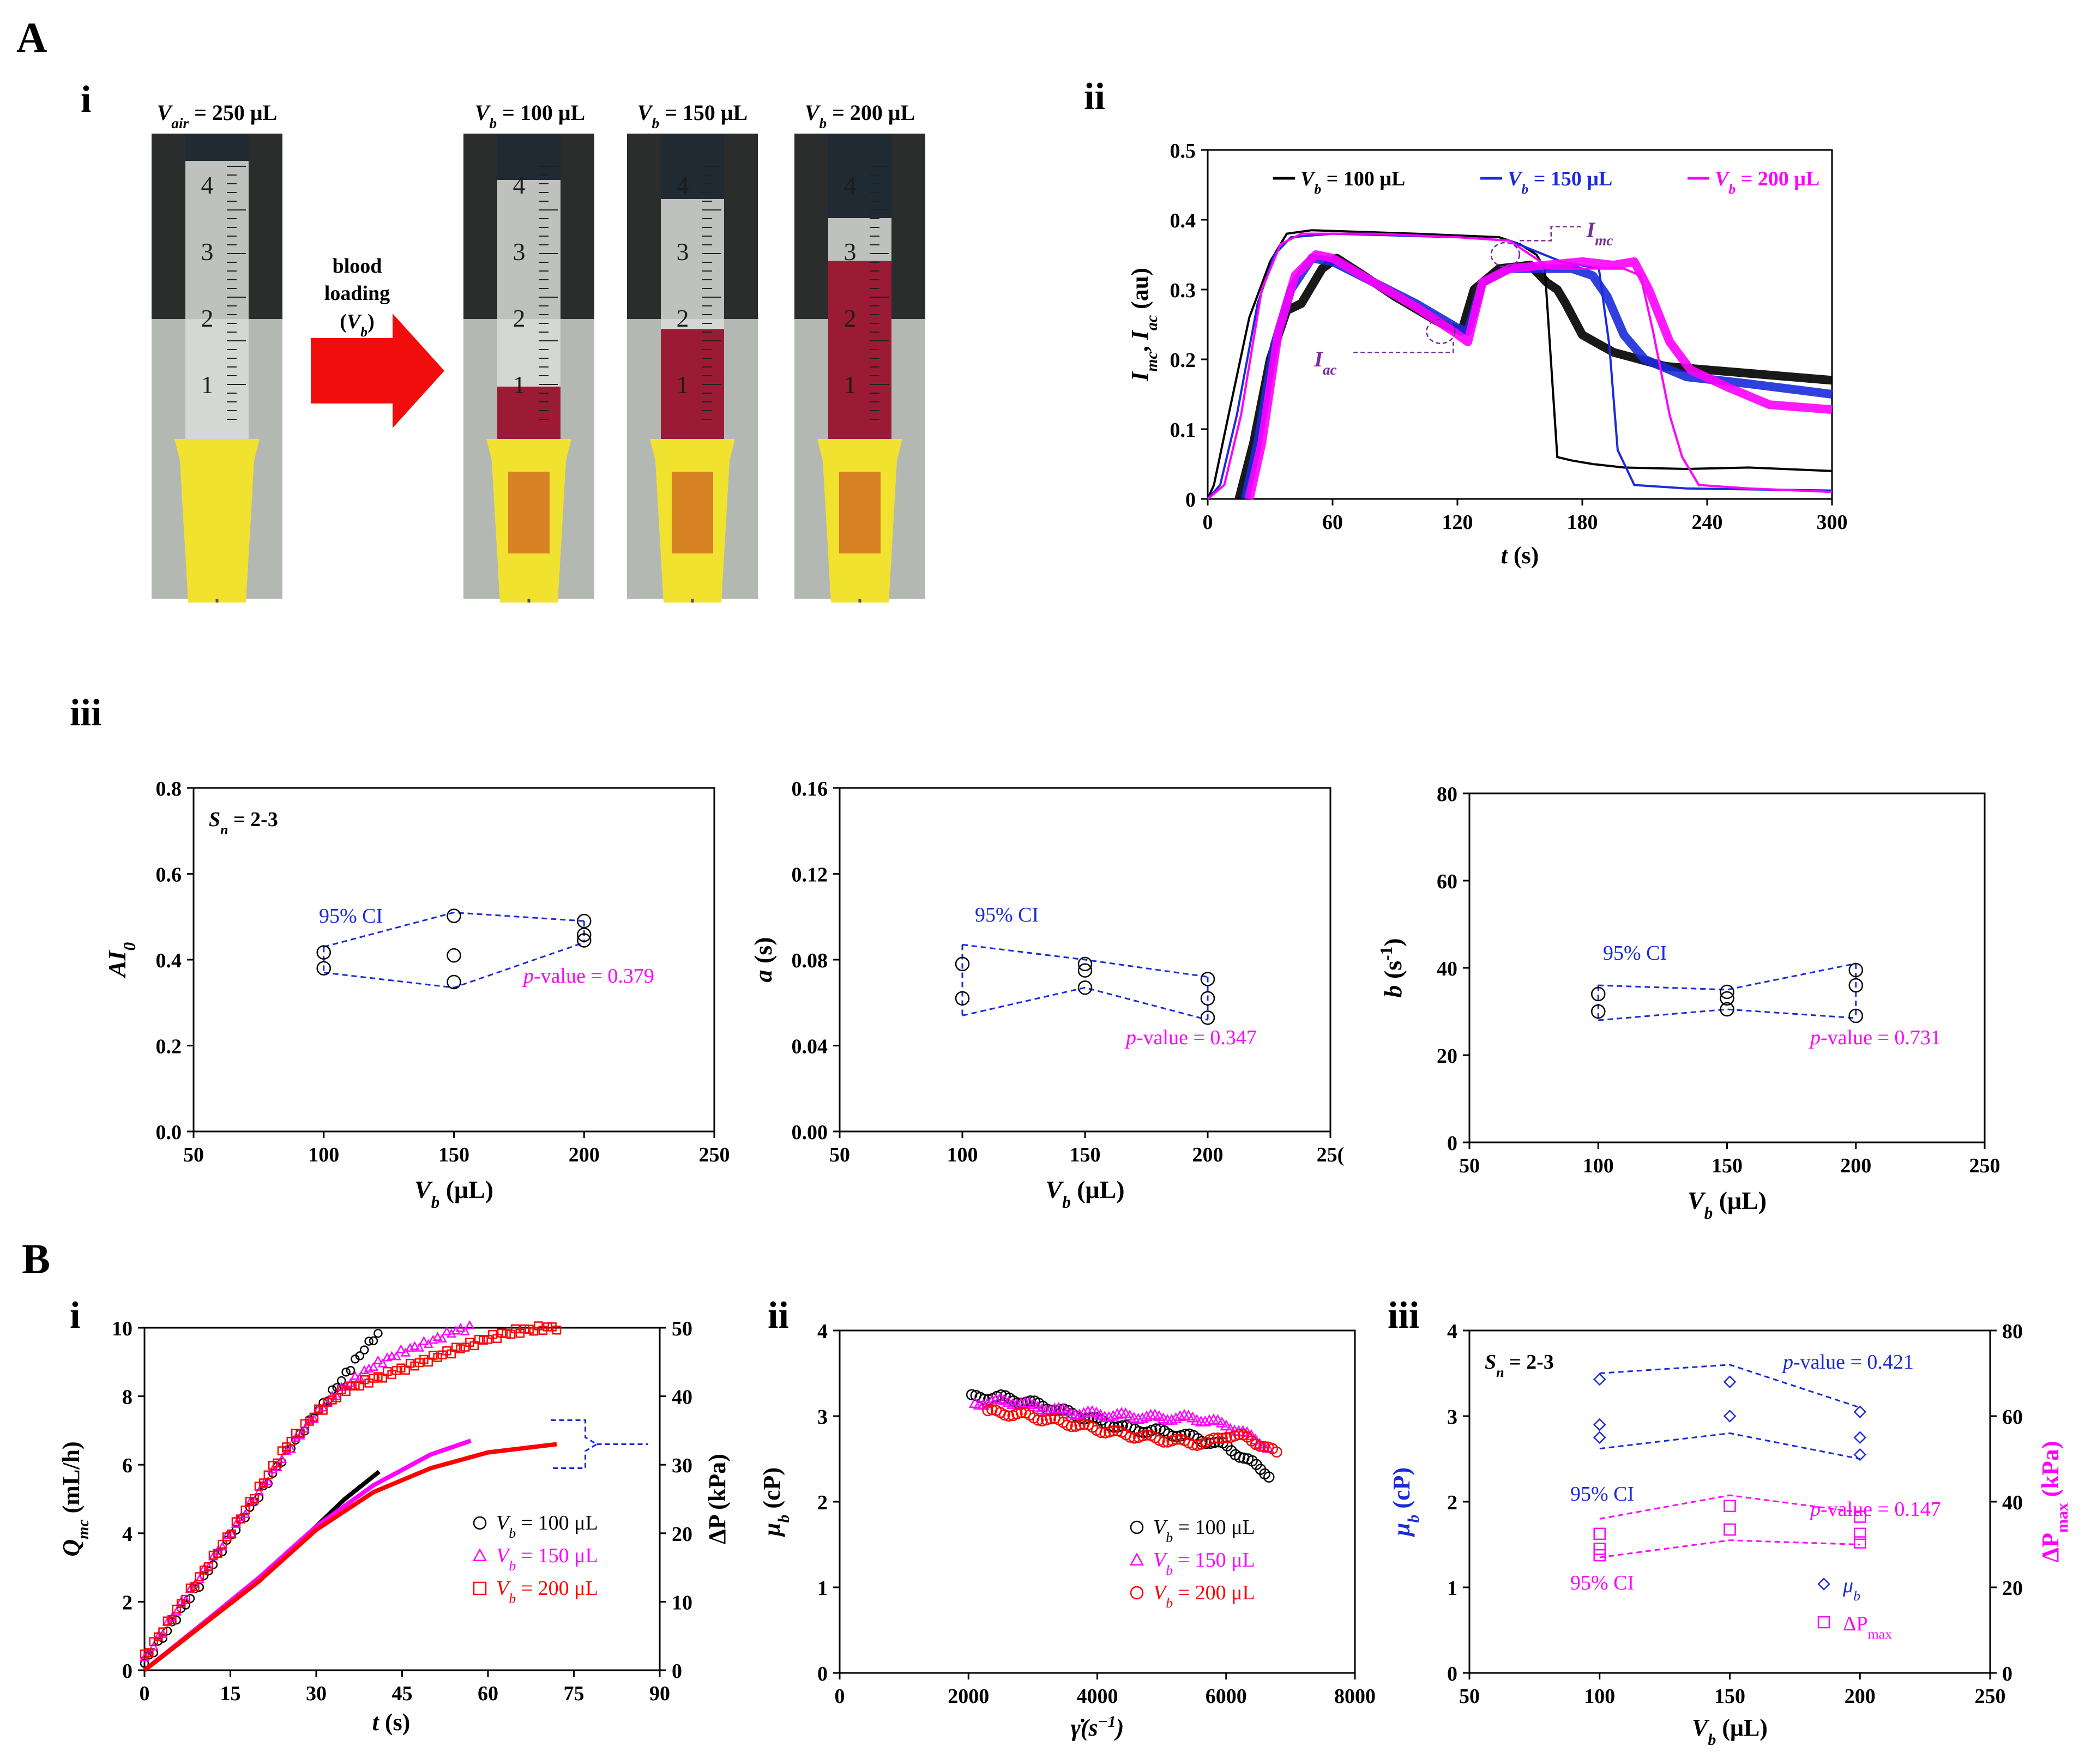  Describe the element at coordinates (1457, 523) in the screenshot. I see `x-tick-label: 120` at that location.